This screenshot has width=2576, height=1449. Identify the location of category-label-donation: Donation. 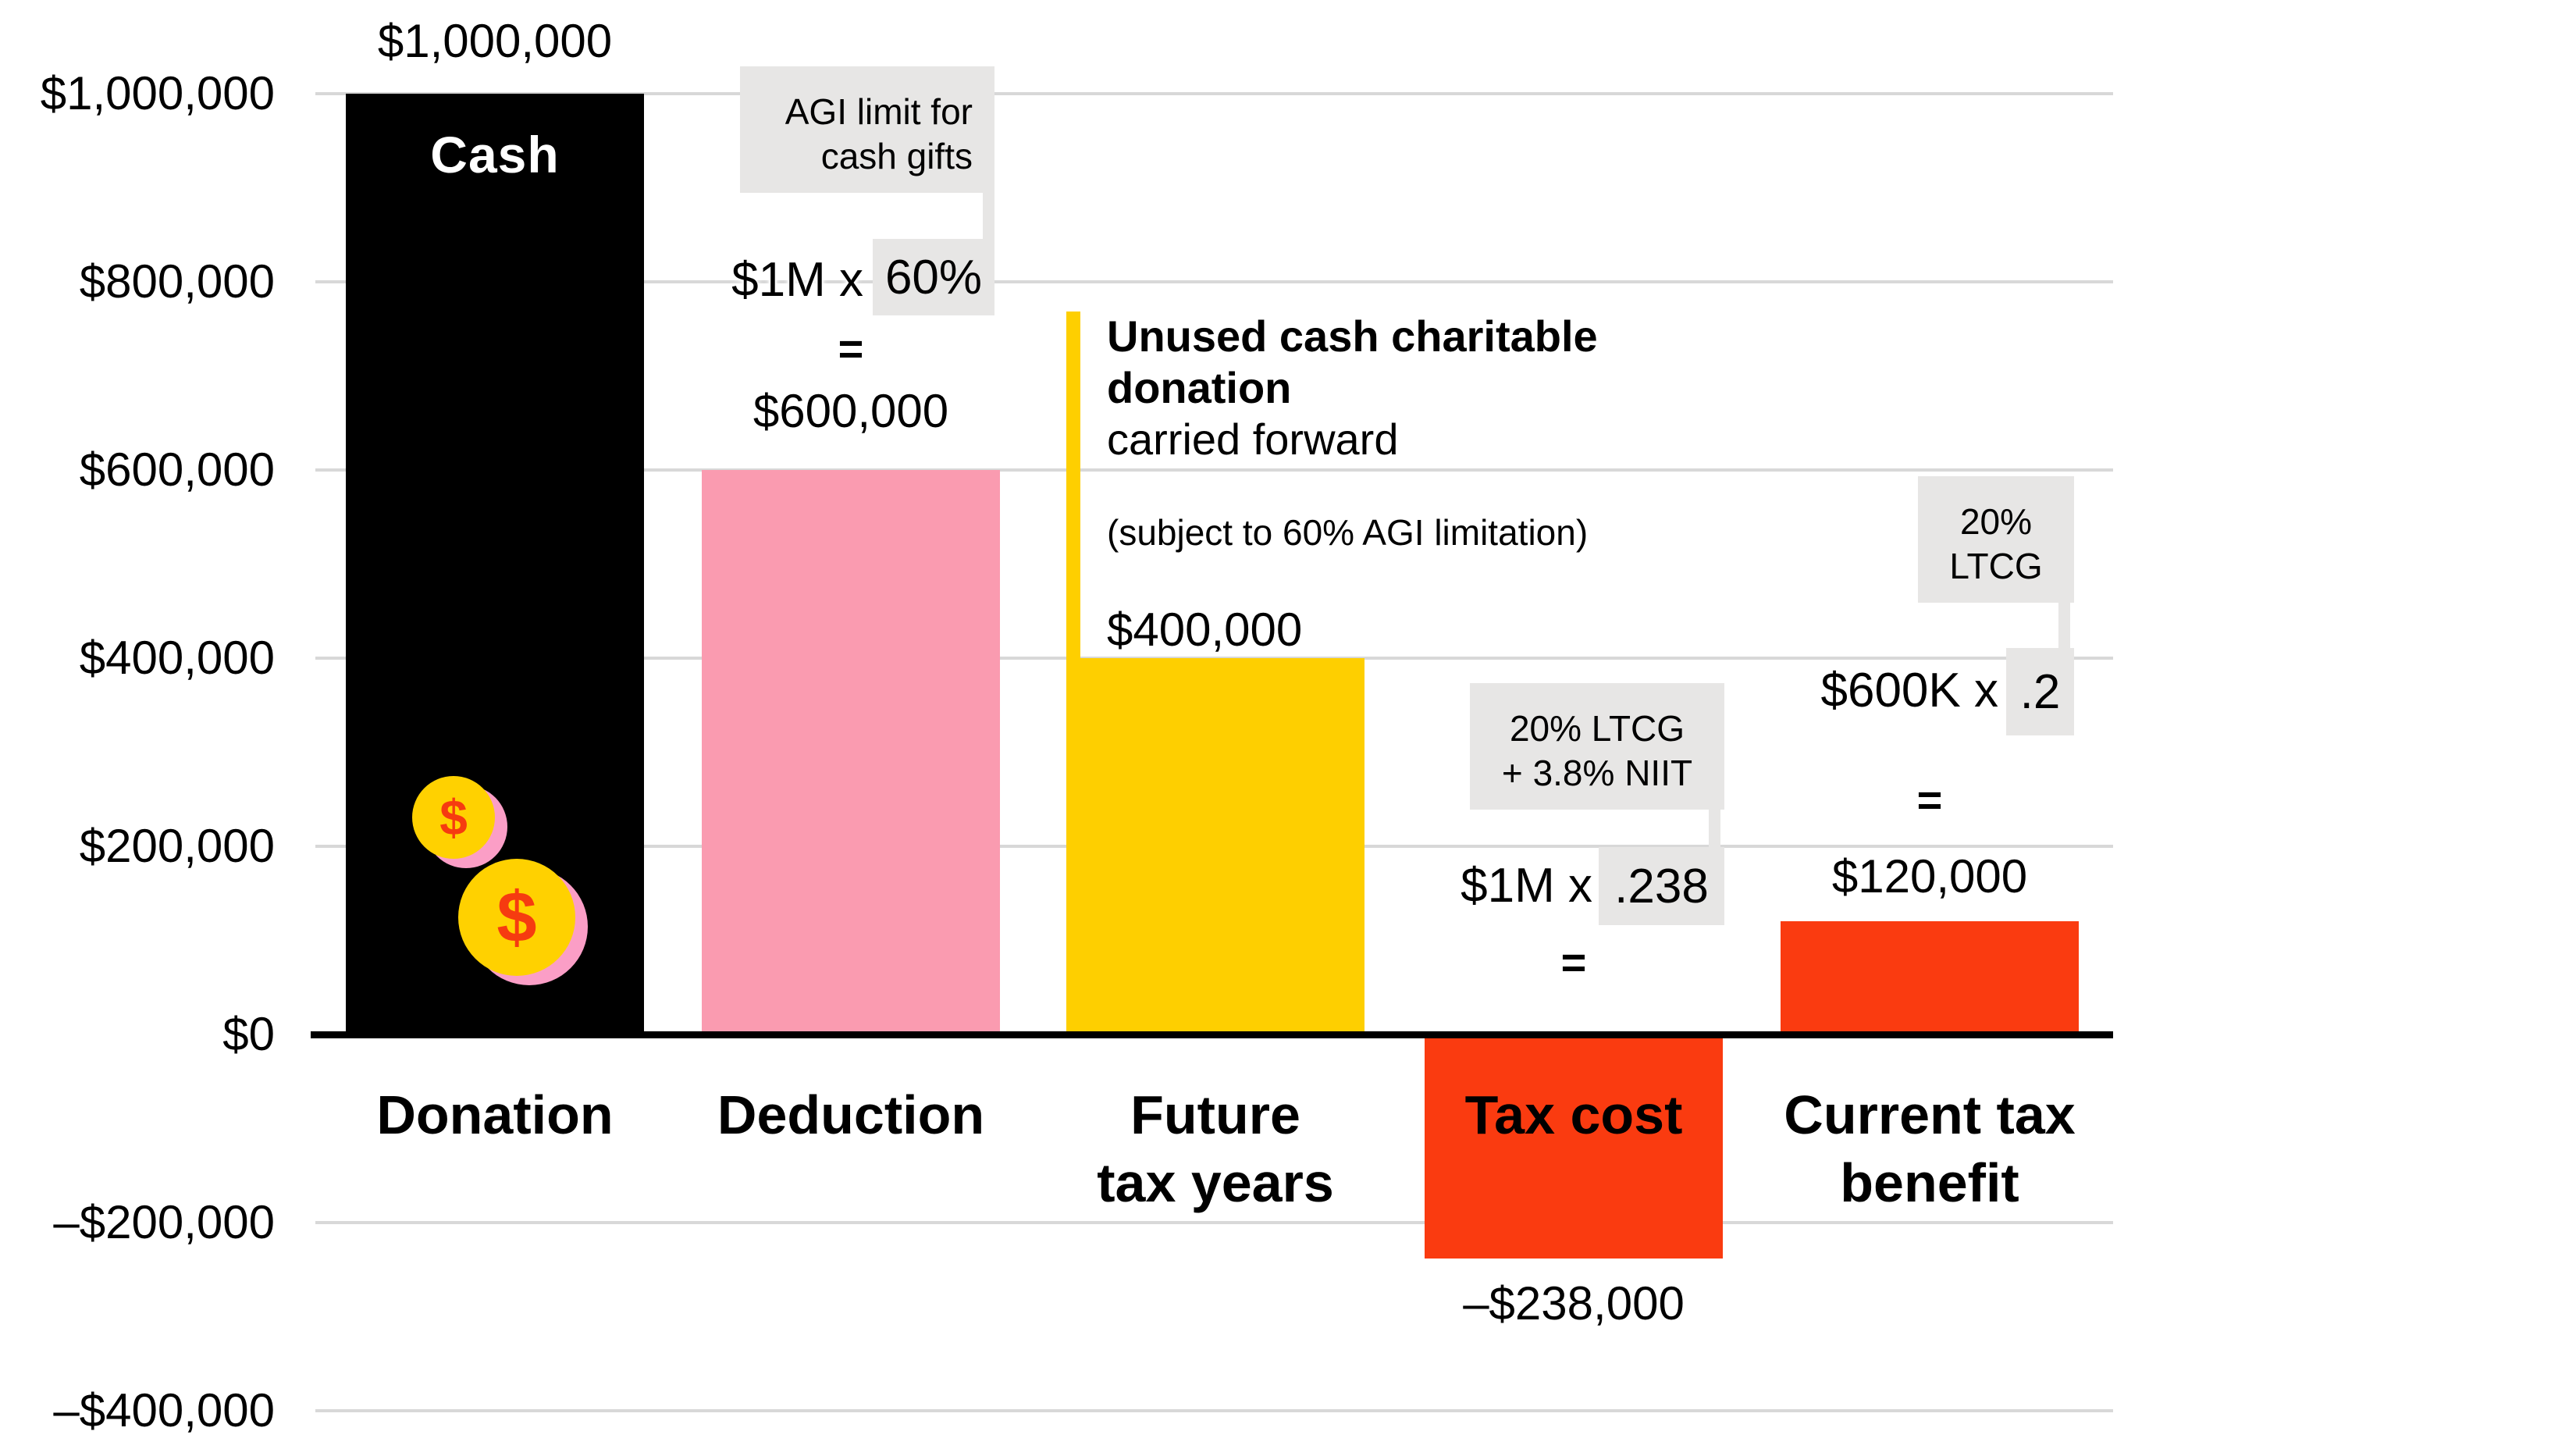
(495, 1114).